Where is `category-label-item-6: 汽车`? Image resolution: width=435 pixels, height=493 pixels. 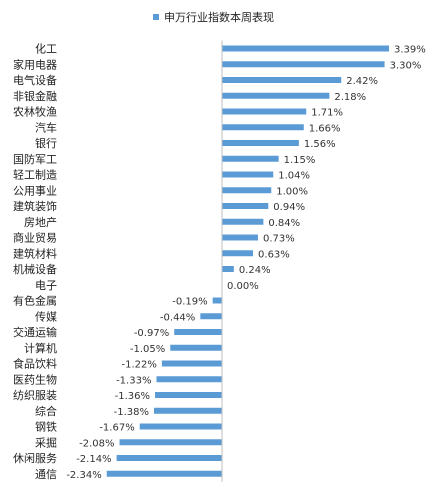 category-label-item-6: 汽车 is located at coordinates (46, 127).